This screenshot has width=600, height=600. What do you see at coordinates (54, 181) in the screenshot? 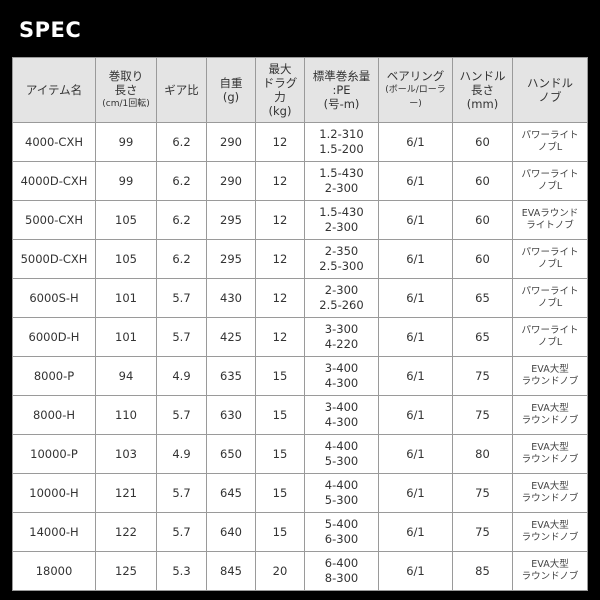
I see `cell-item-name: 4000D-CXH` at bounding box center [54, 181].